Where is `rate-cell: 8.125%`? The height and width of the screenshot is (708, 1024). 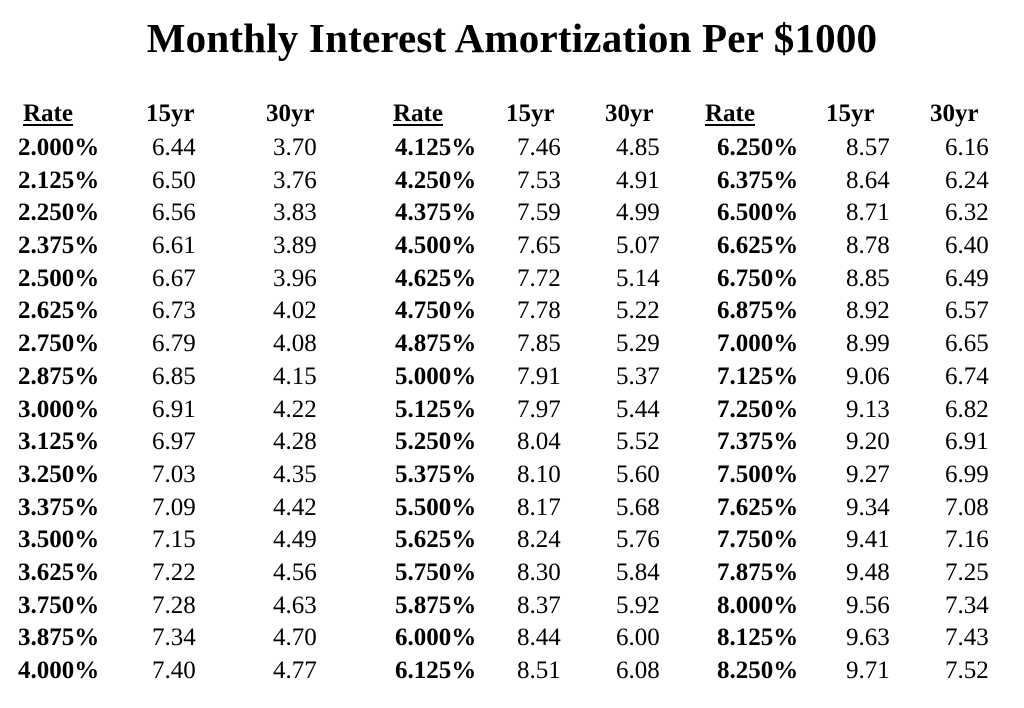
rate-cell: 8.125% is located at coordinates (758, 638).